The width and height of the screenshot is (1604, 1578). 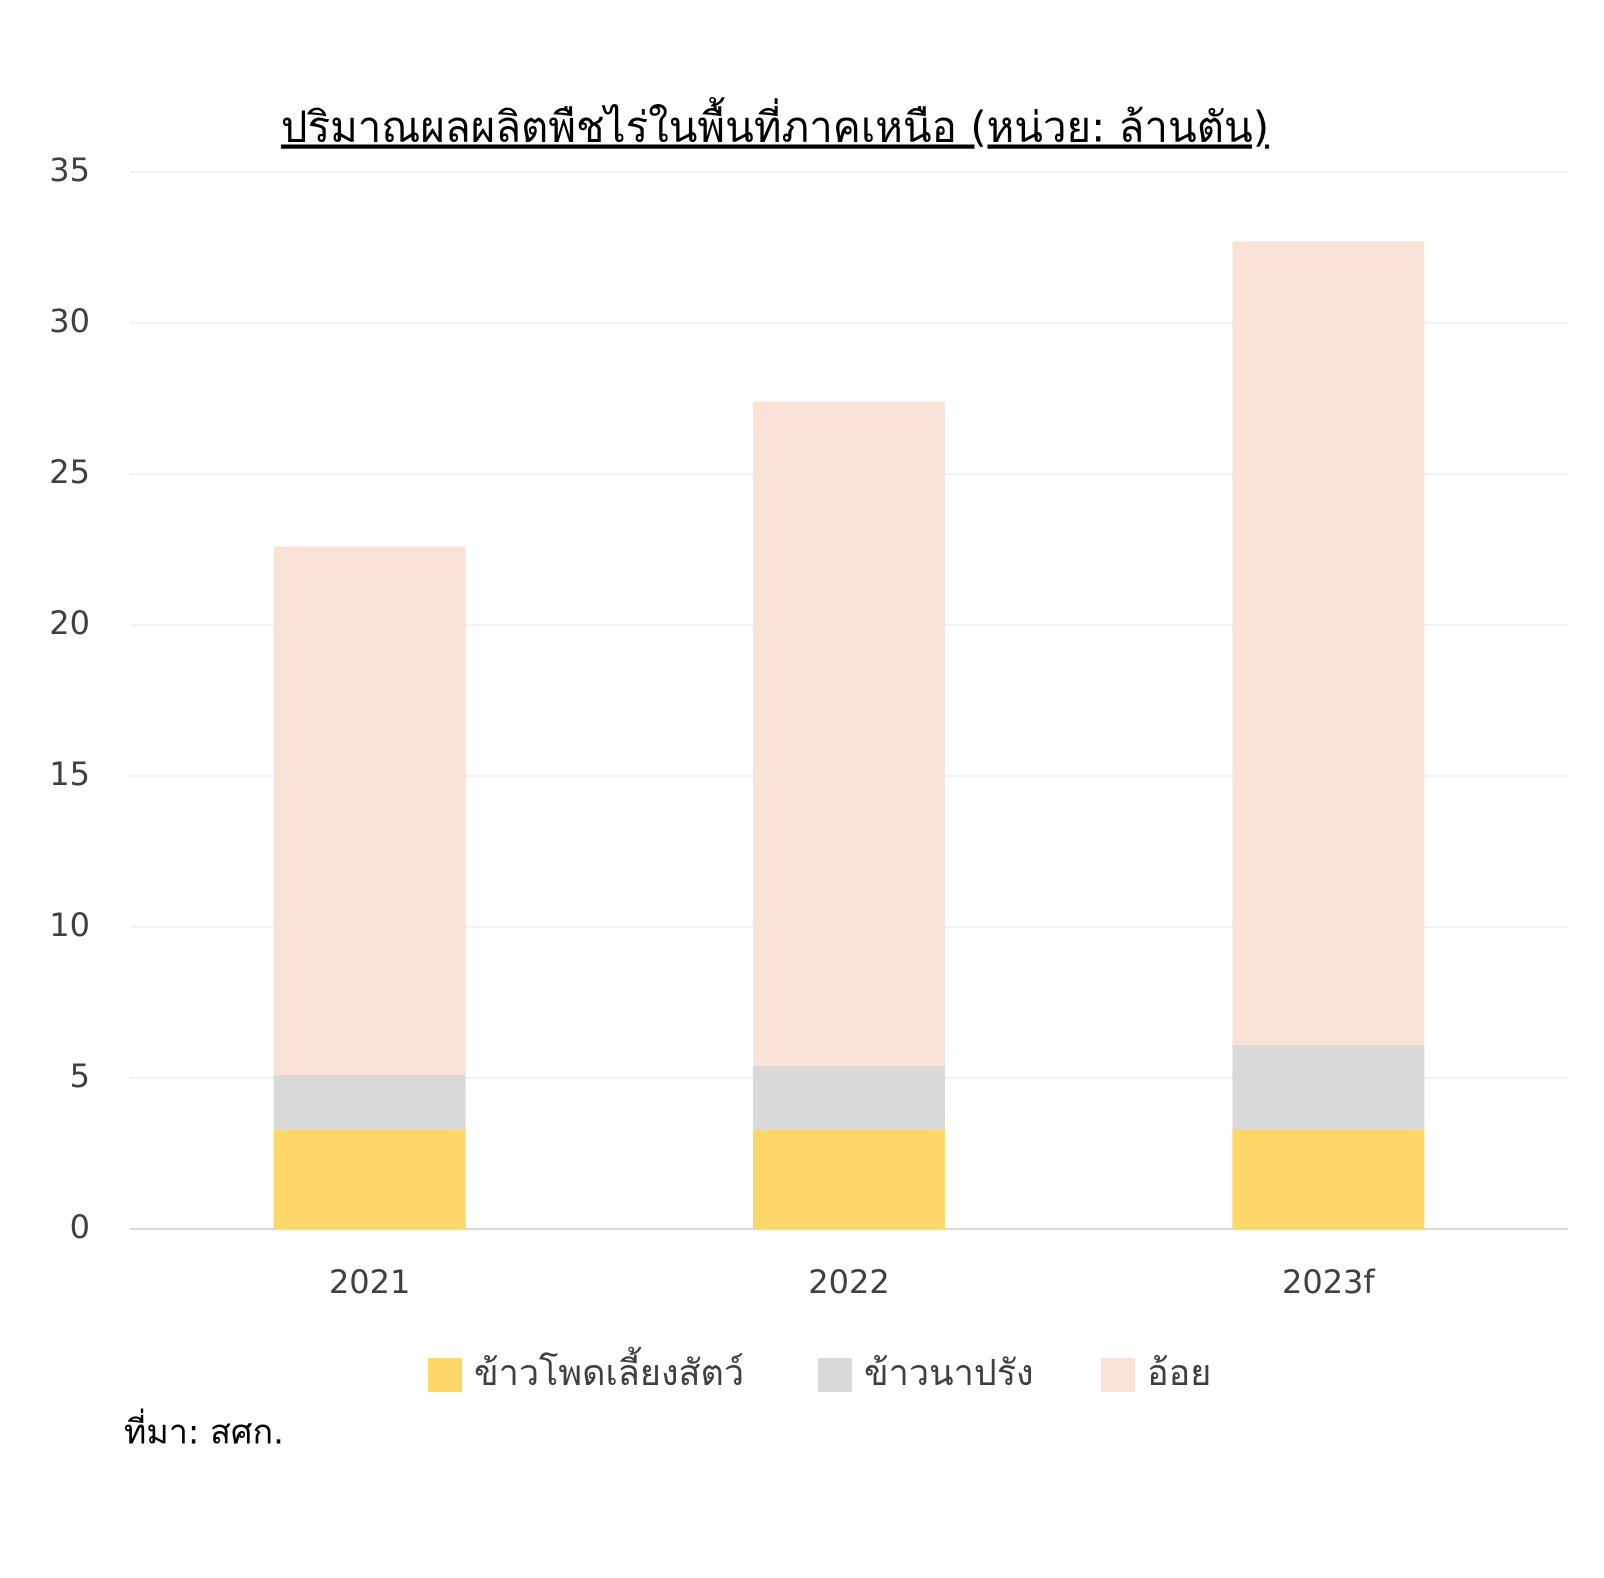 I want to click on x-tick-label: 2021, so click(x=369, y=1282).